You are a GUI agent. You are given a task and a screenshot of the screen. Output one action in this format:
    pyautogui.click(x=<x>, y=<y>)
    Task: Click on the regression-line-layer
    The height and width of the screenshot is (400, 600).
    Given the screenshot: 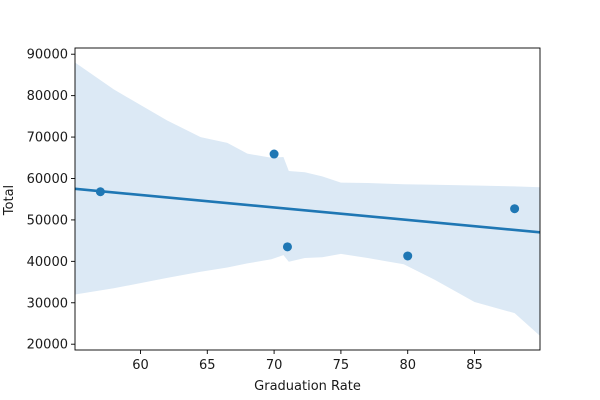 What is the action you would take?
    pyautogui.click(x=307, y=210)
    